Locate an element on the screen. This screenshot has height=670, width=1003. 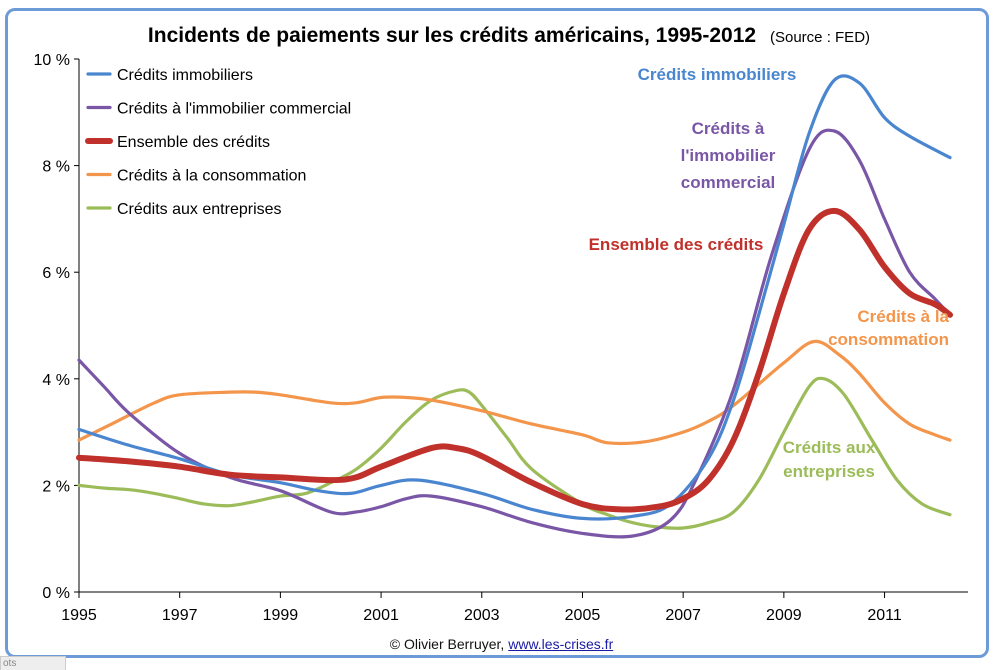
legend-item-immobiliers: Crédits immobiliers is located at coordinates (185, 75).